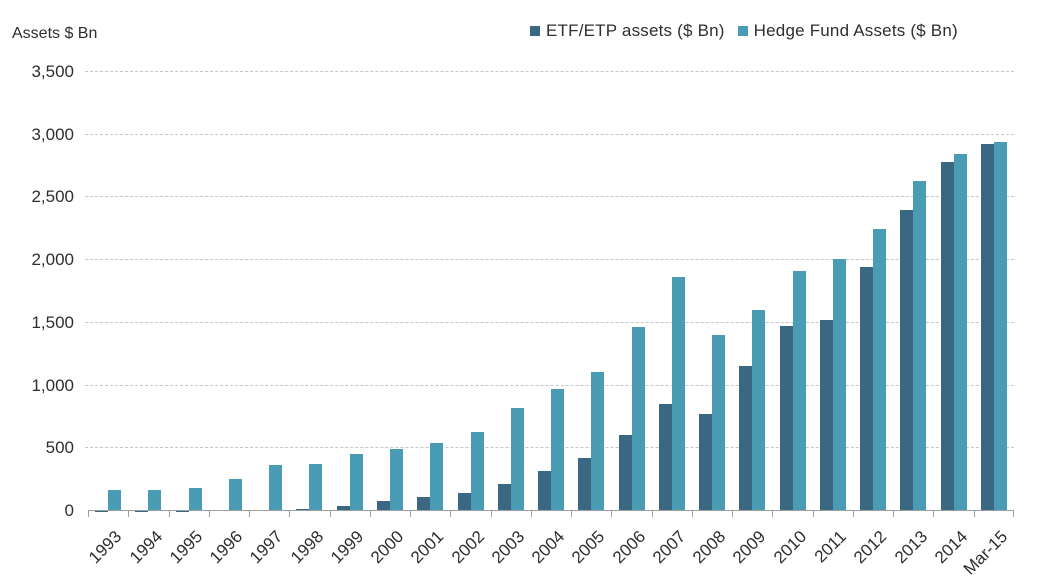 This screenshot has height=584, width=1050. I want to click on bar-hedge-fund-2004, so click(558, 449).